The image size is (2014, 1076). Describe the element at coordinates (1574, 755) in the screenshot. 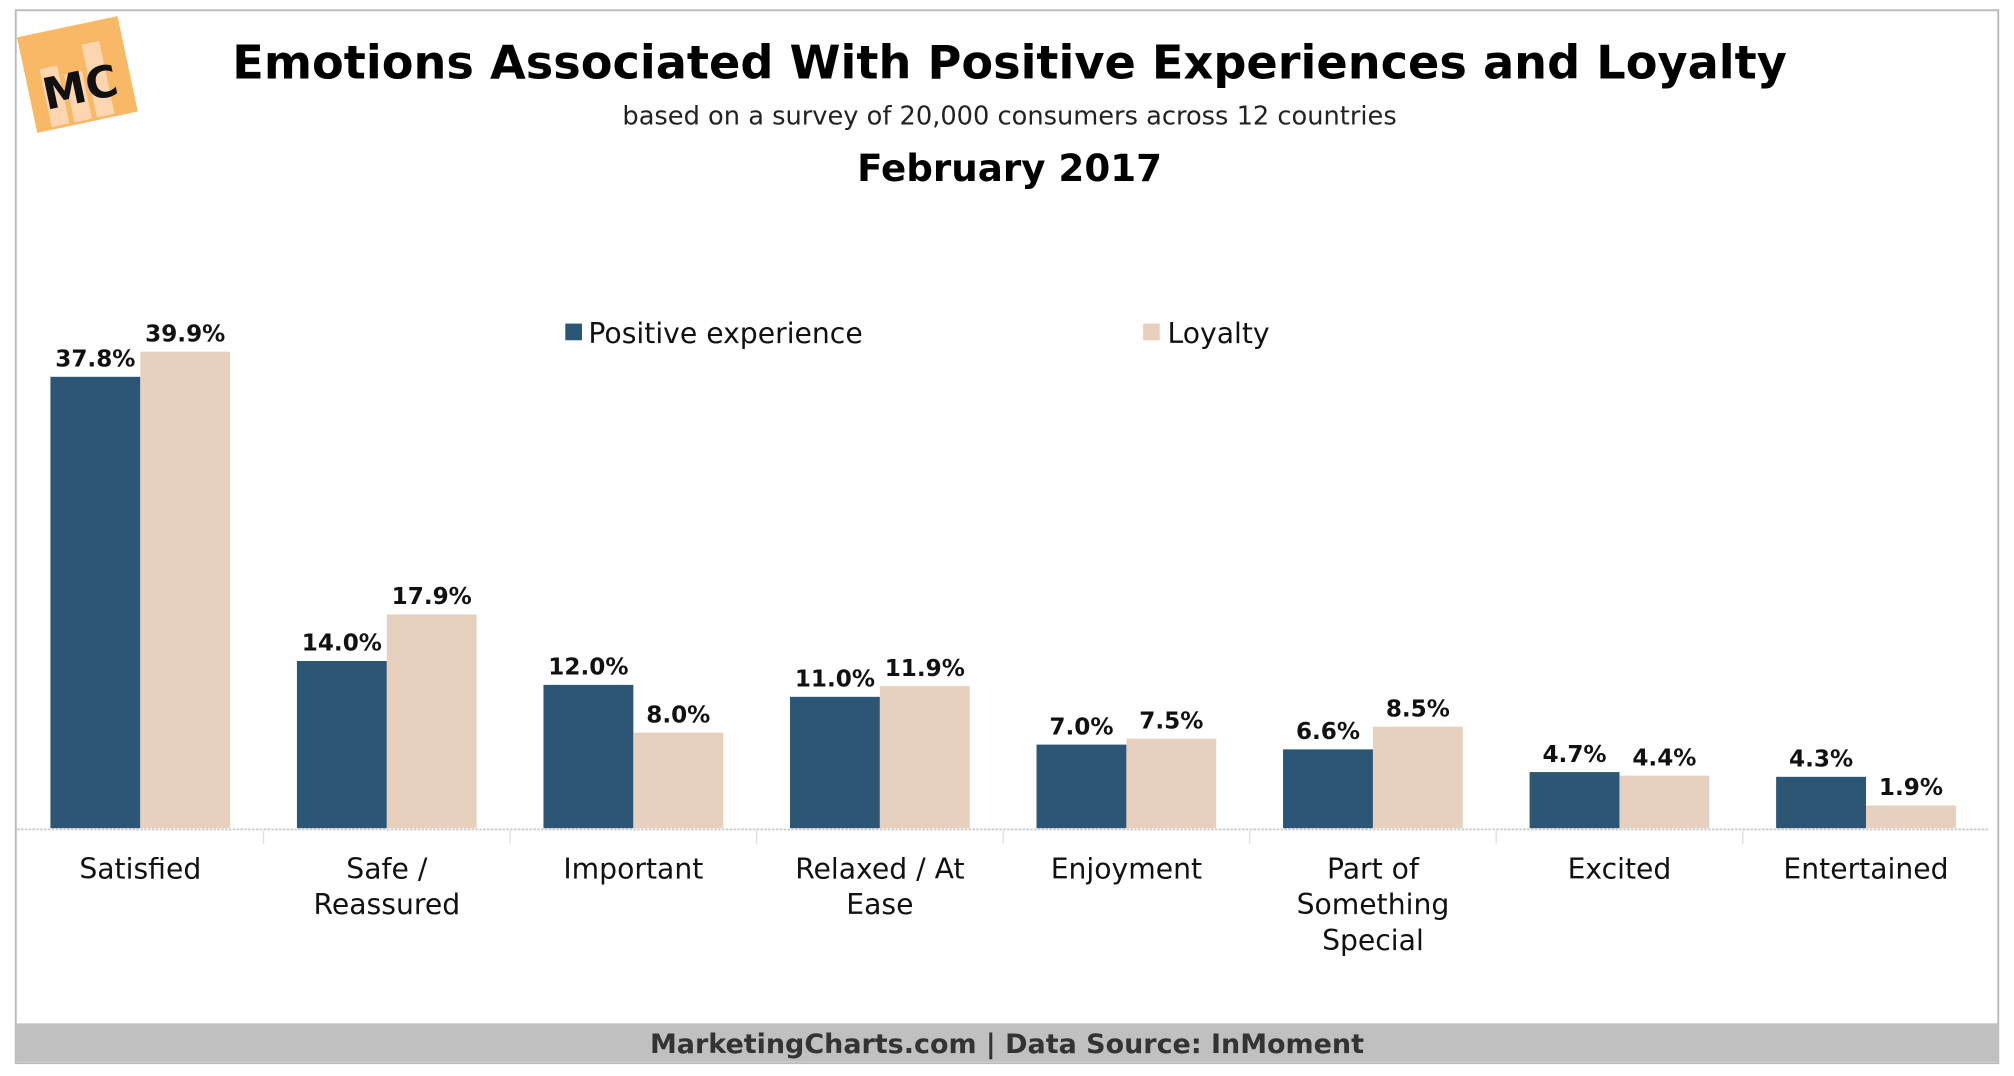

I see `data-label: 4.7%` at that location.